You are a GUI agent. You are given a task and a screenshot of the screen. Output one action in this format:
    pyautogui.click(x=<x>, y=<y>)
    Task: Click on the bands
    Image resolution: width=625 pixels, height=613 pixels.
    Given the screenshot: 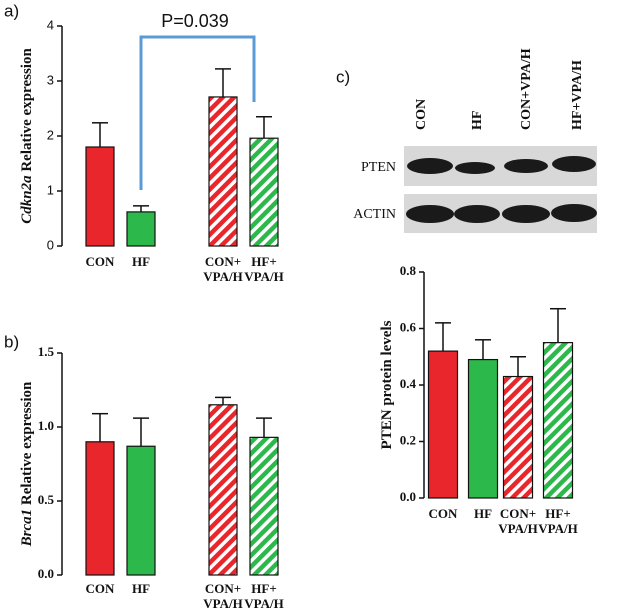 What is the action you would take?
    pyautogui.click(x=501, y=189)
    